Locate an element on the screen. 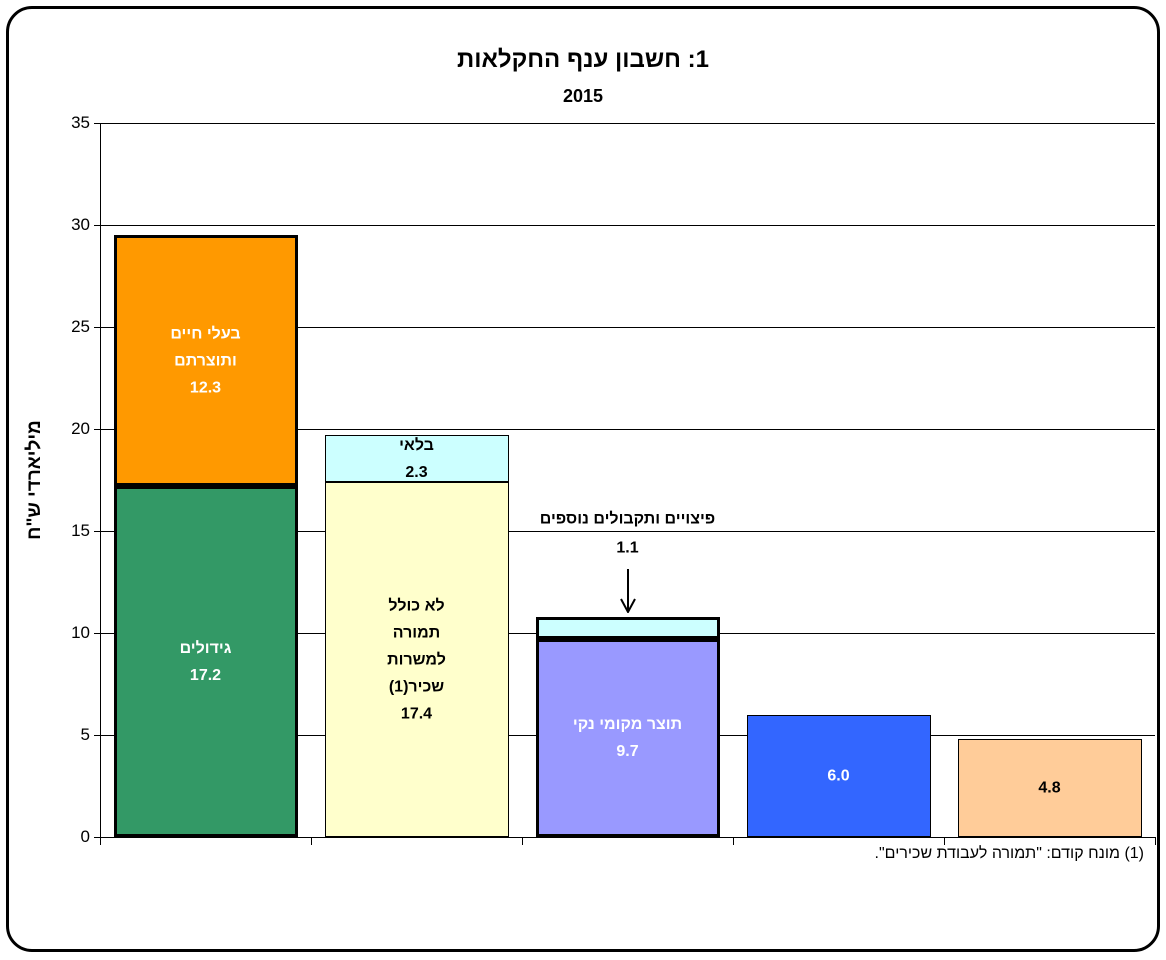  arrow-shaft is located at coordinates (627, 589).